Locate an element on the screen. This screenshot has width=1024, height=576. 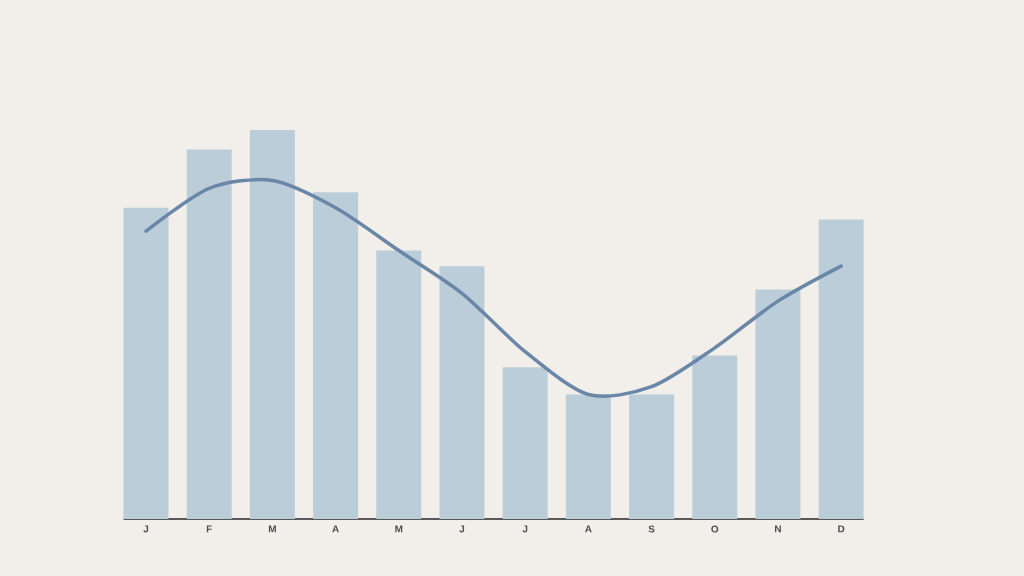
x-tick-label: O is located at coordinates (715, 529).